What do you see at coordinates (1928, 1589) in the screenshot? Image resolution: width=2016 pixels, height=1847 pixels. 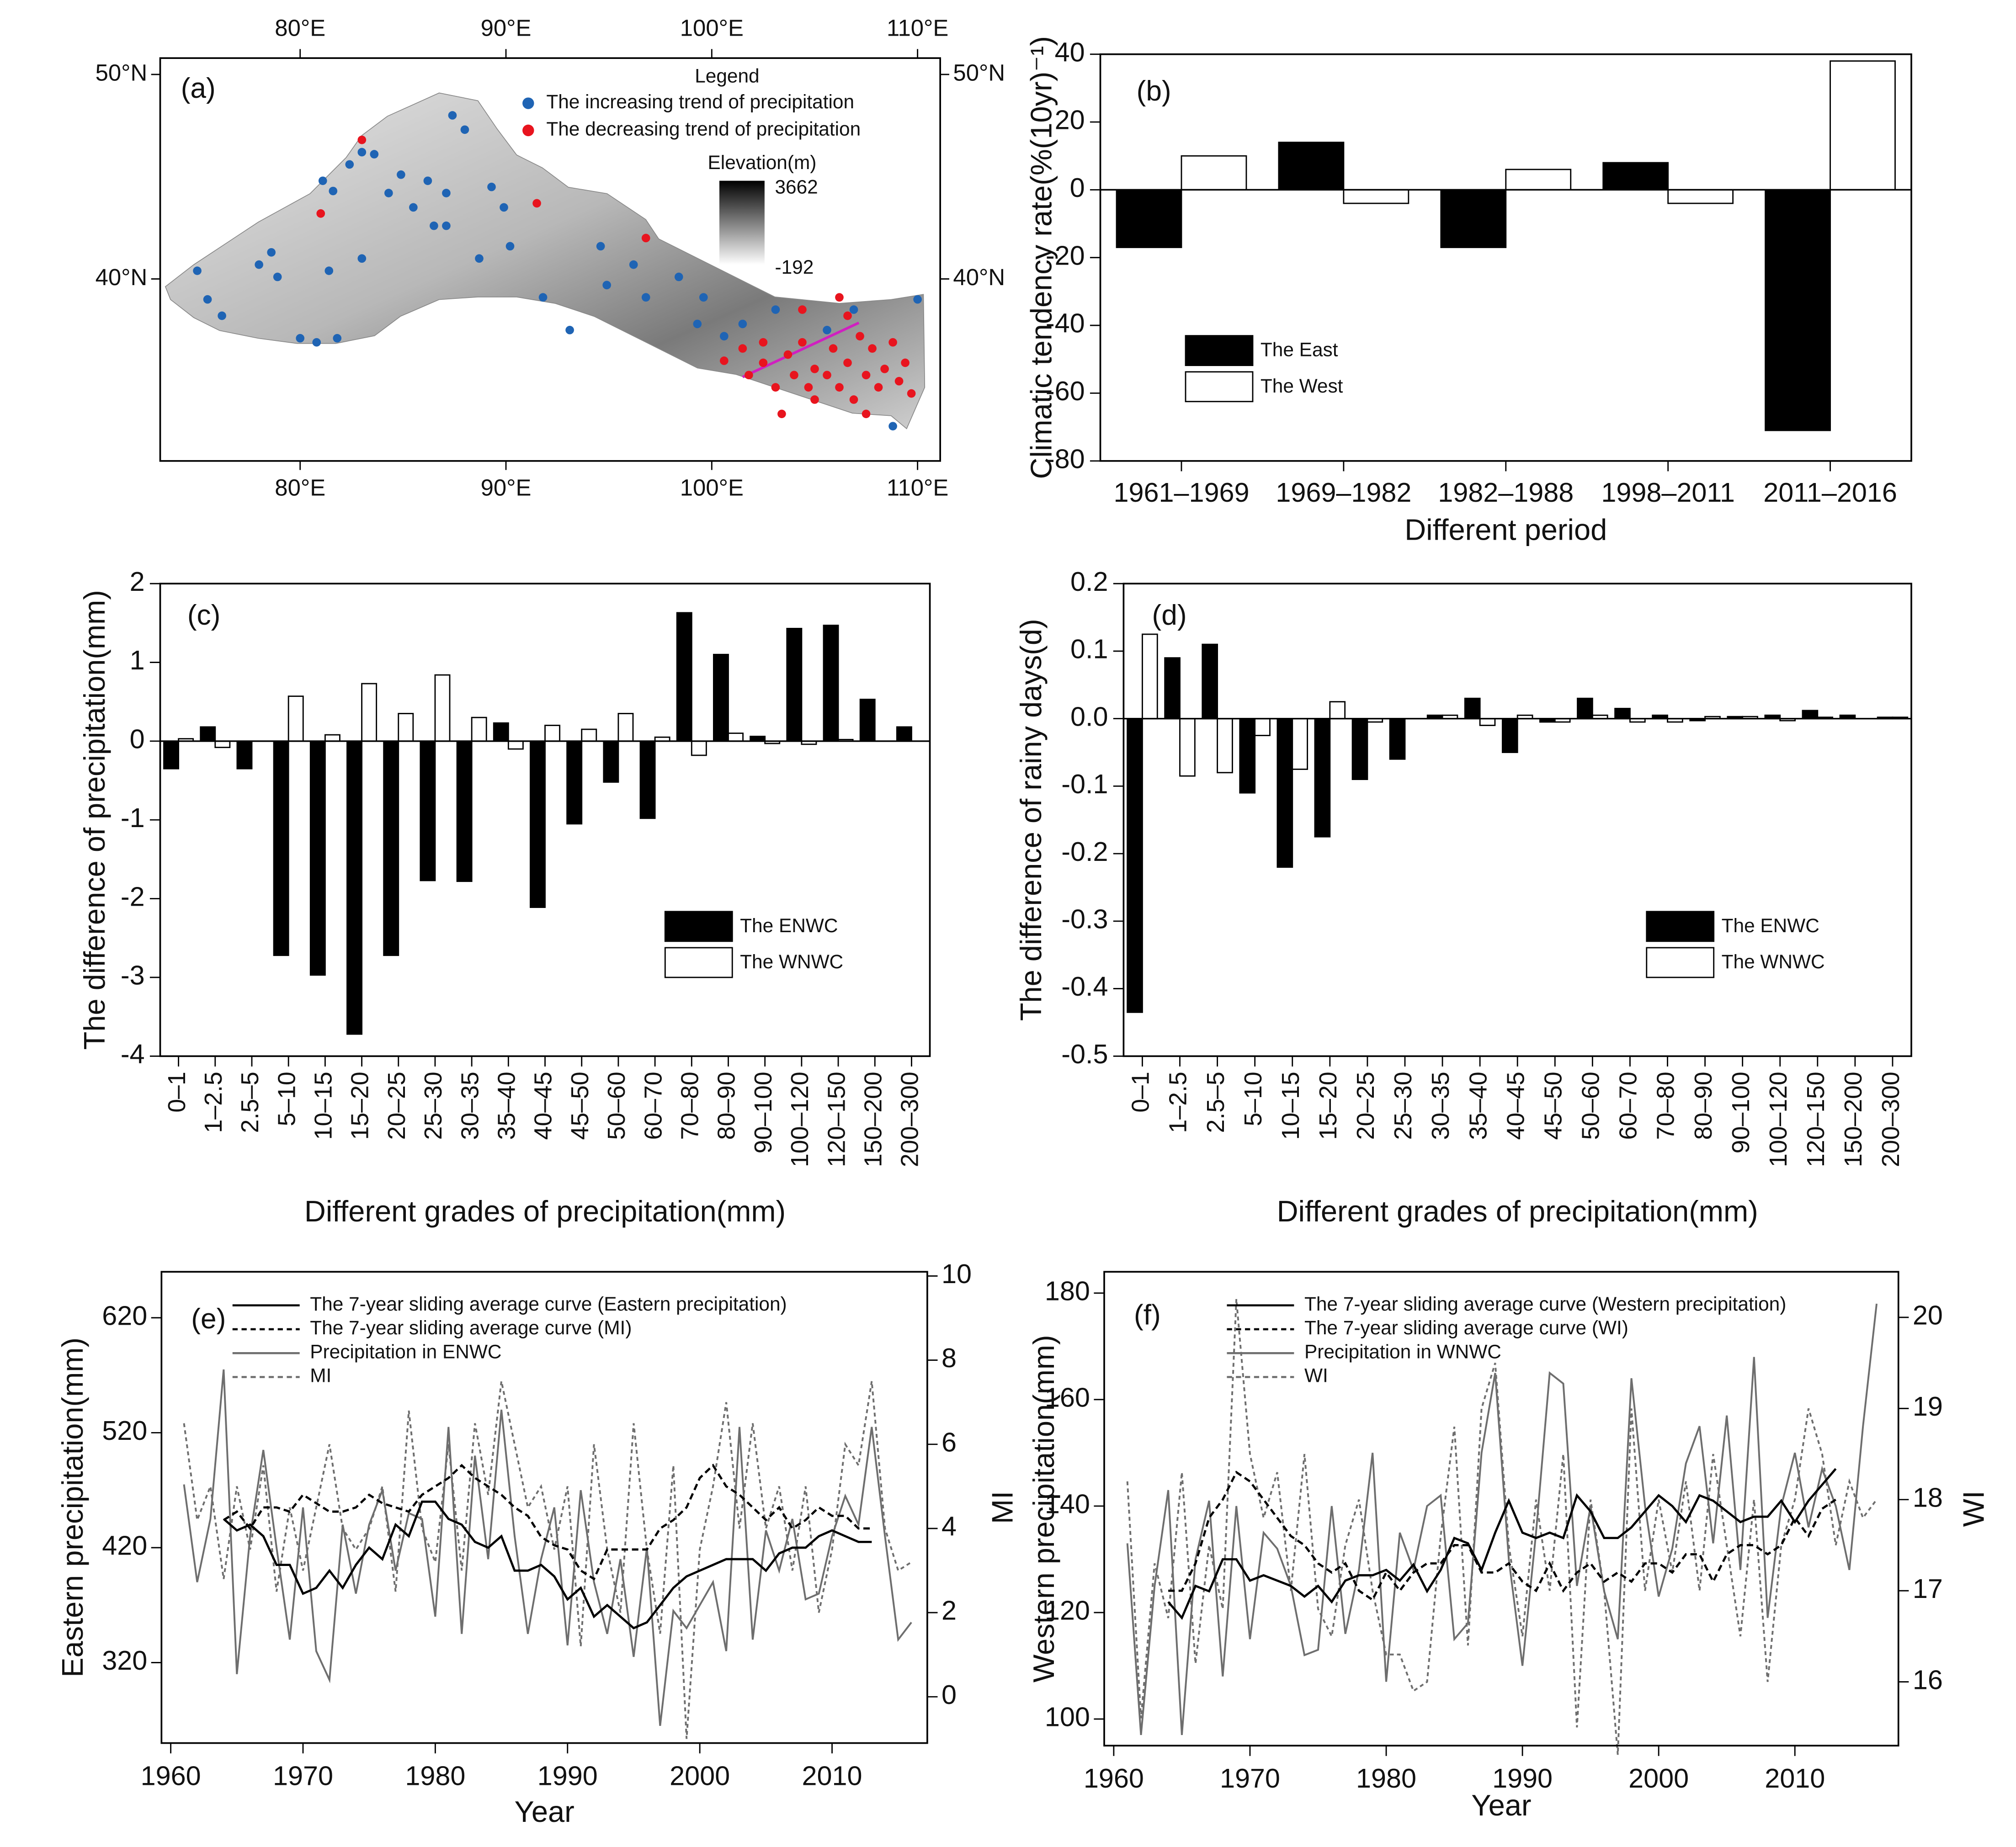 I see `y2-tick-label: 17` at bounding box center [1928, 1589].